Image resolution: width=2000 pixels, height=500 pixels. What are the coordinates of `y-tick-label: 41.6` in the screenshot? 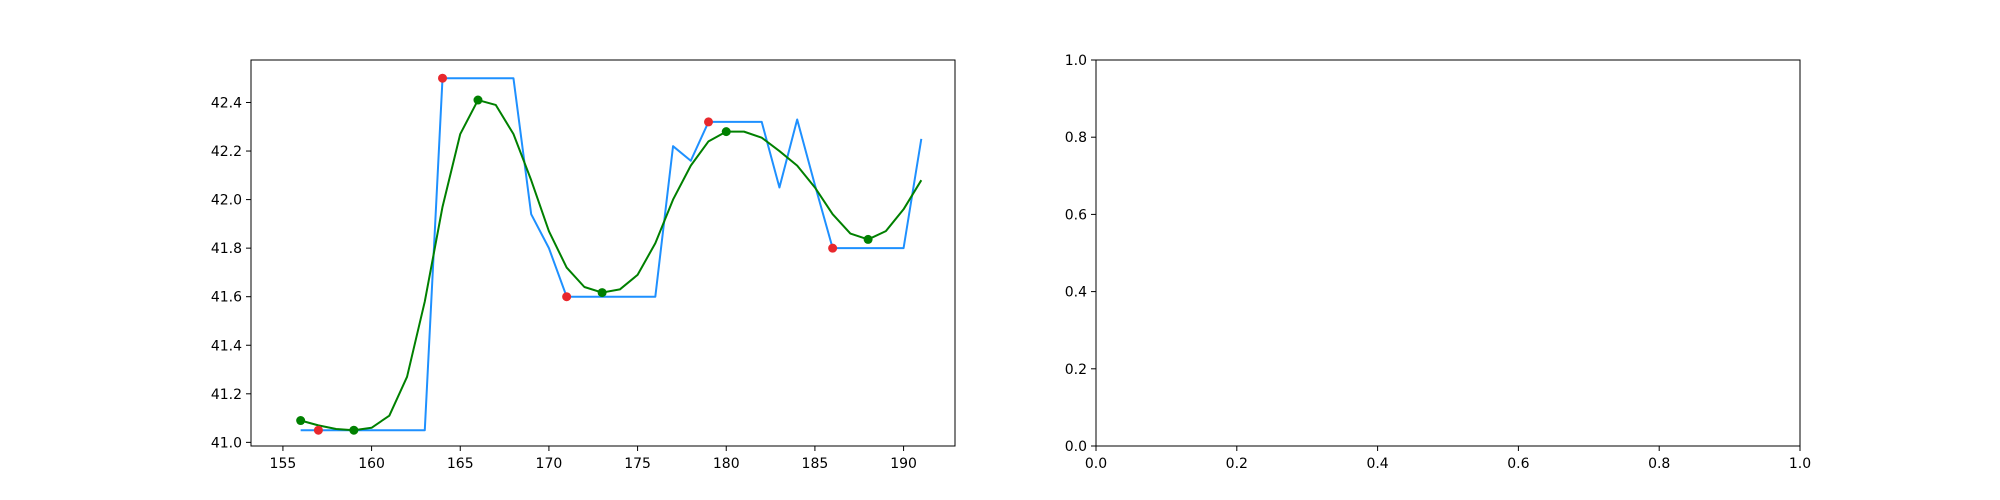 It's located at (226, 298).